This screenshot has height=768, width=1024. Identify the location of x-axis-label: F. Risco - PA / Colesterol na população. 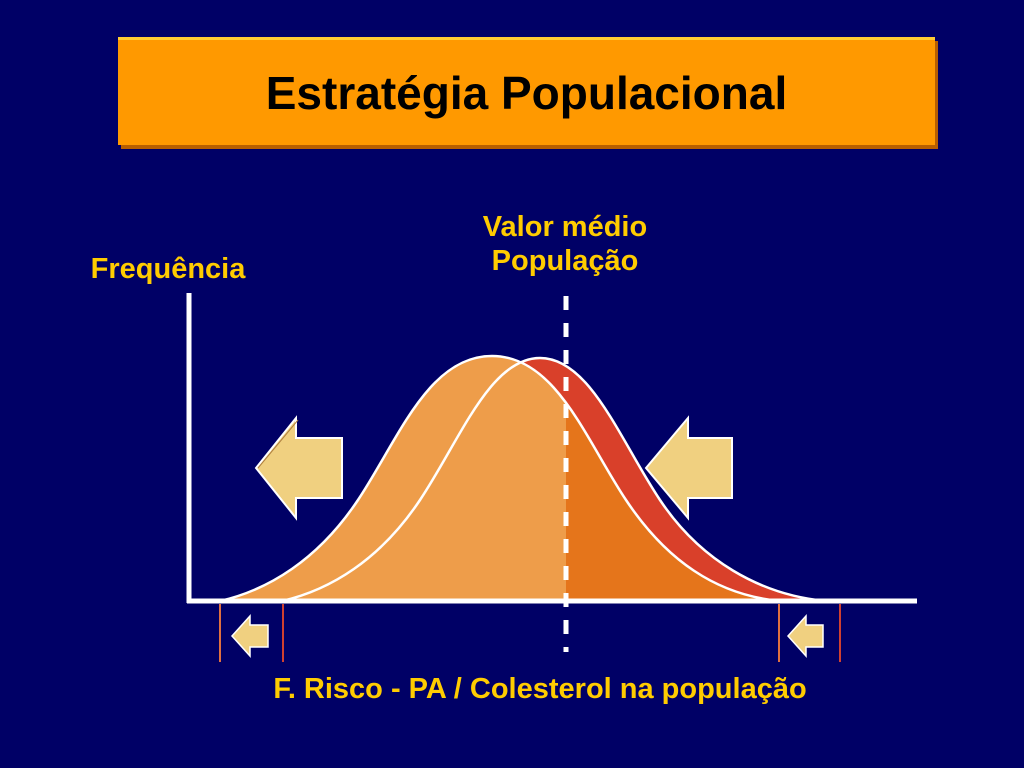
(540, 689).